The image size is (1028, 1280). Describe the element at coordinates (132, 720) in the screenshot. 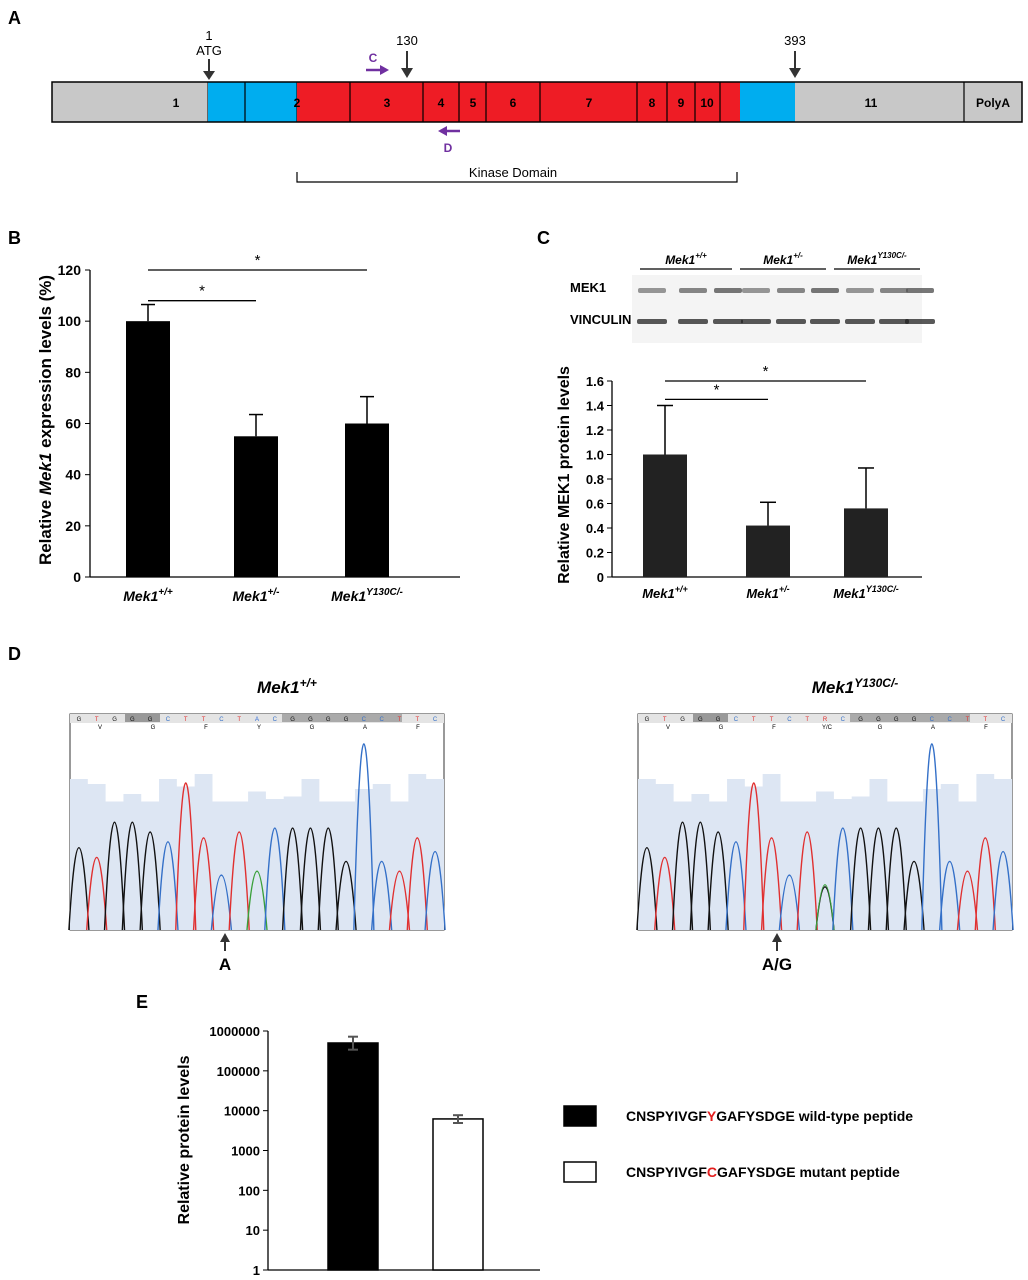

I see `chromatogram-wt-base-3: G` at that location.